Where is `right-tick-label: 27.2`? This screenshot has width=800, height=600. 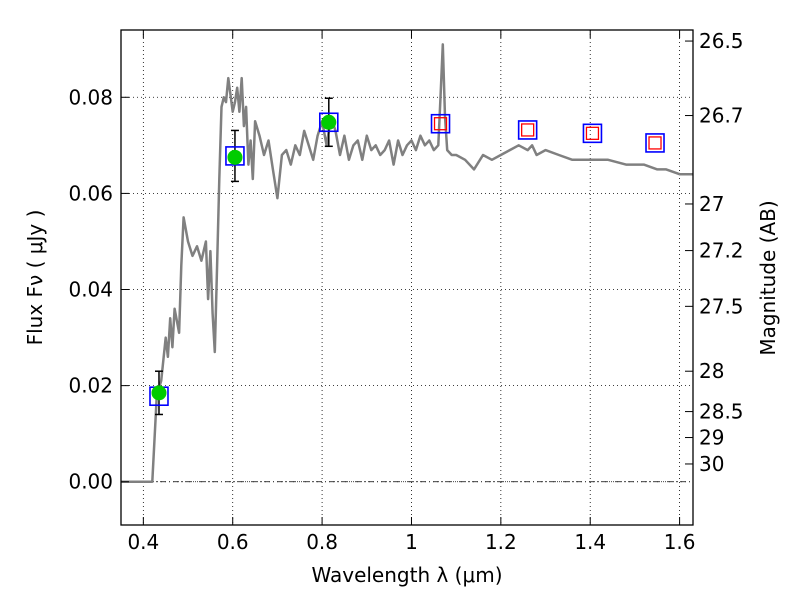 right-tick-label: 27.2 is located at coordinates (721, 251).